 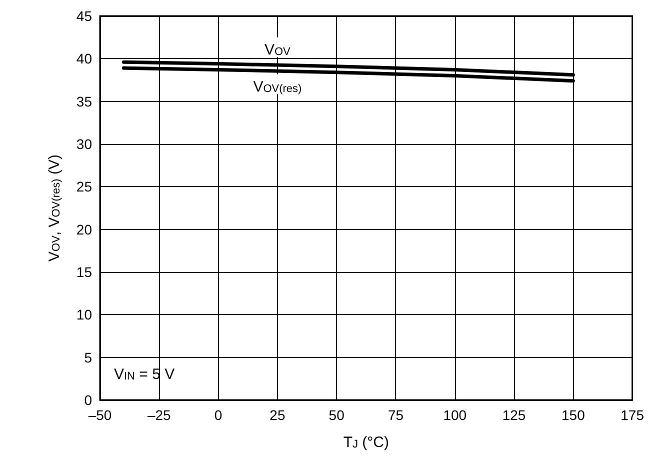 I want to click on x-axis-title: TJ (°C), so click(x=366, y=442).